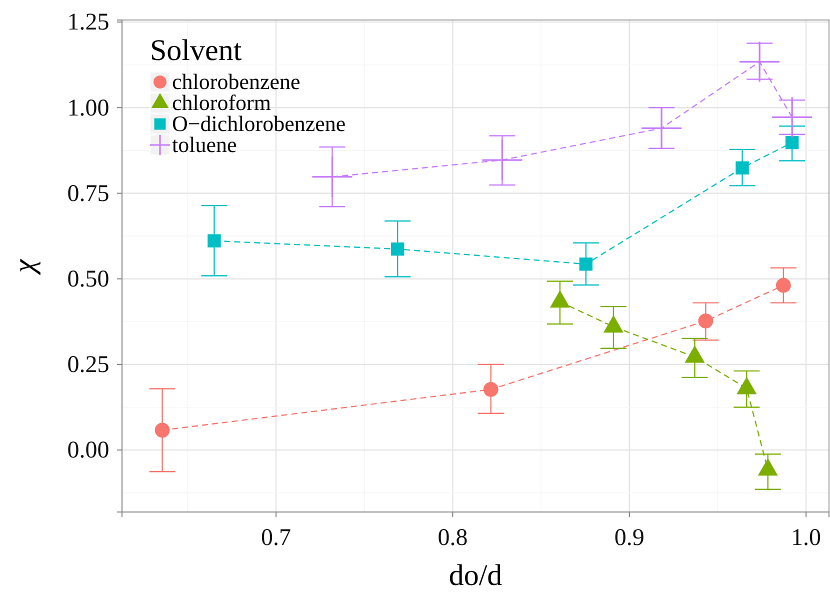 The height and width of the screenshot is (597, 830). I want to click on y-tick-label: 1.00, so click(88, 108).